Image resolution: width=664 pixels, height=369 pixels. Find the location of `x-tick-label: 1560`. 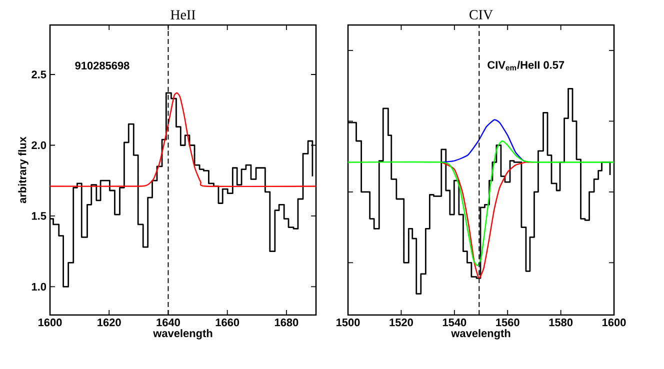

x-tick-label: 1560 is located at coordinates (508, 322).